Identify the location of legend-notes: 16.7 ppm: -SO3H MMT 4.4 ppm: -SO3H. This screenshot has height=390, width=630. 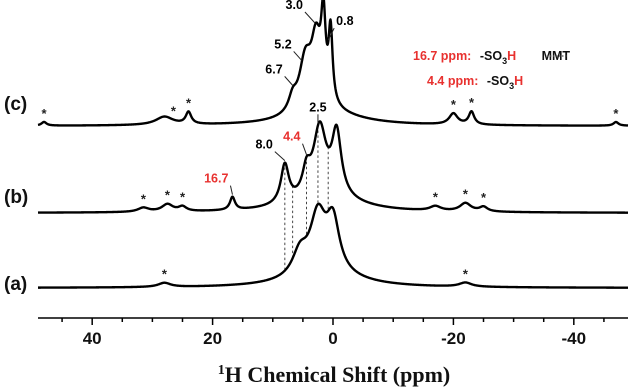
(491, 70).